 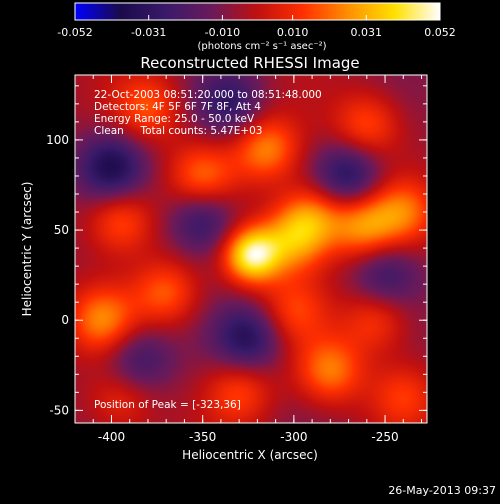 I want to click on annotation-time-range: 22-Oct-2003 08:51:20.000 to 08:51:48.000, so click(x=208, y=95).